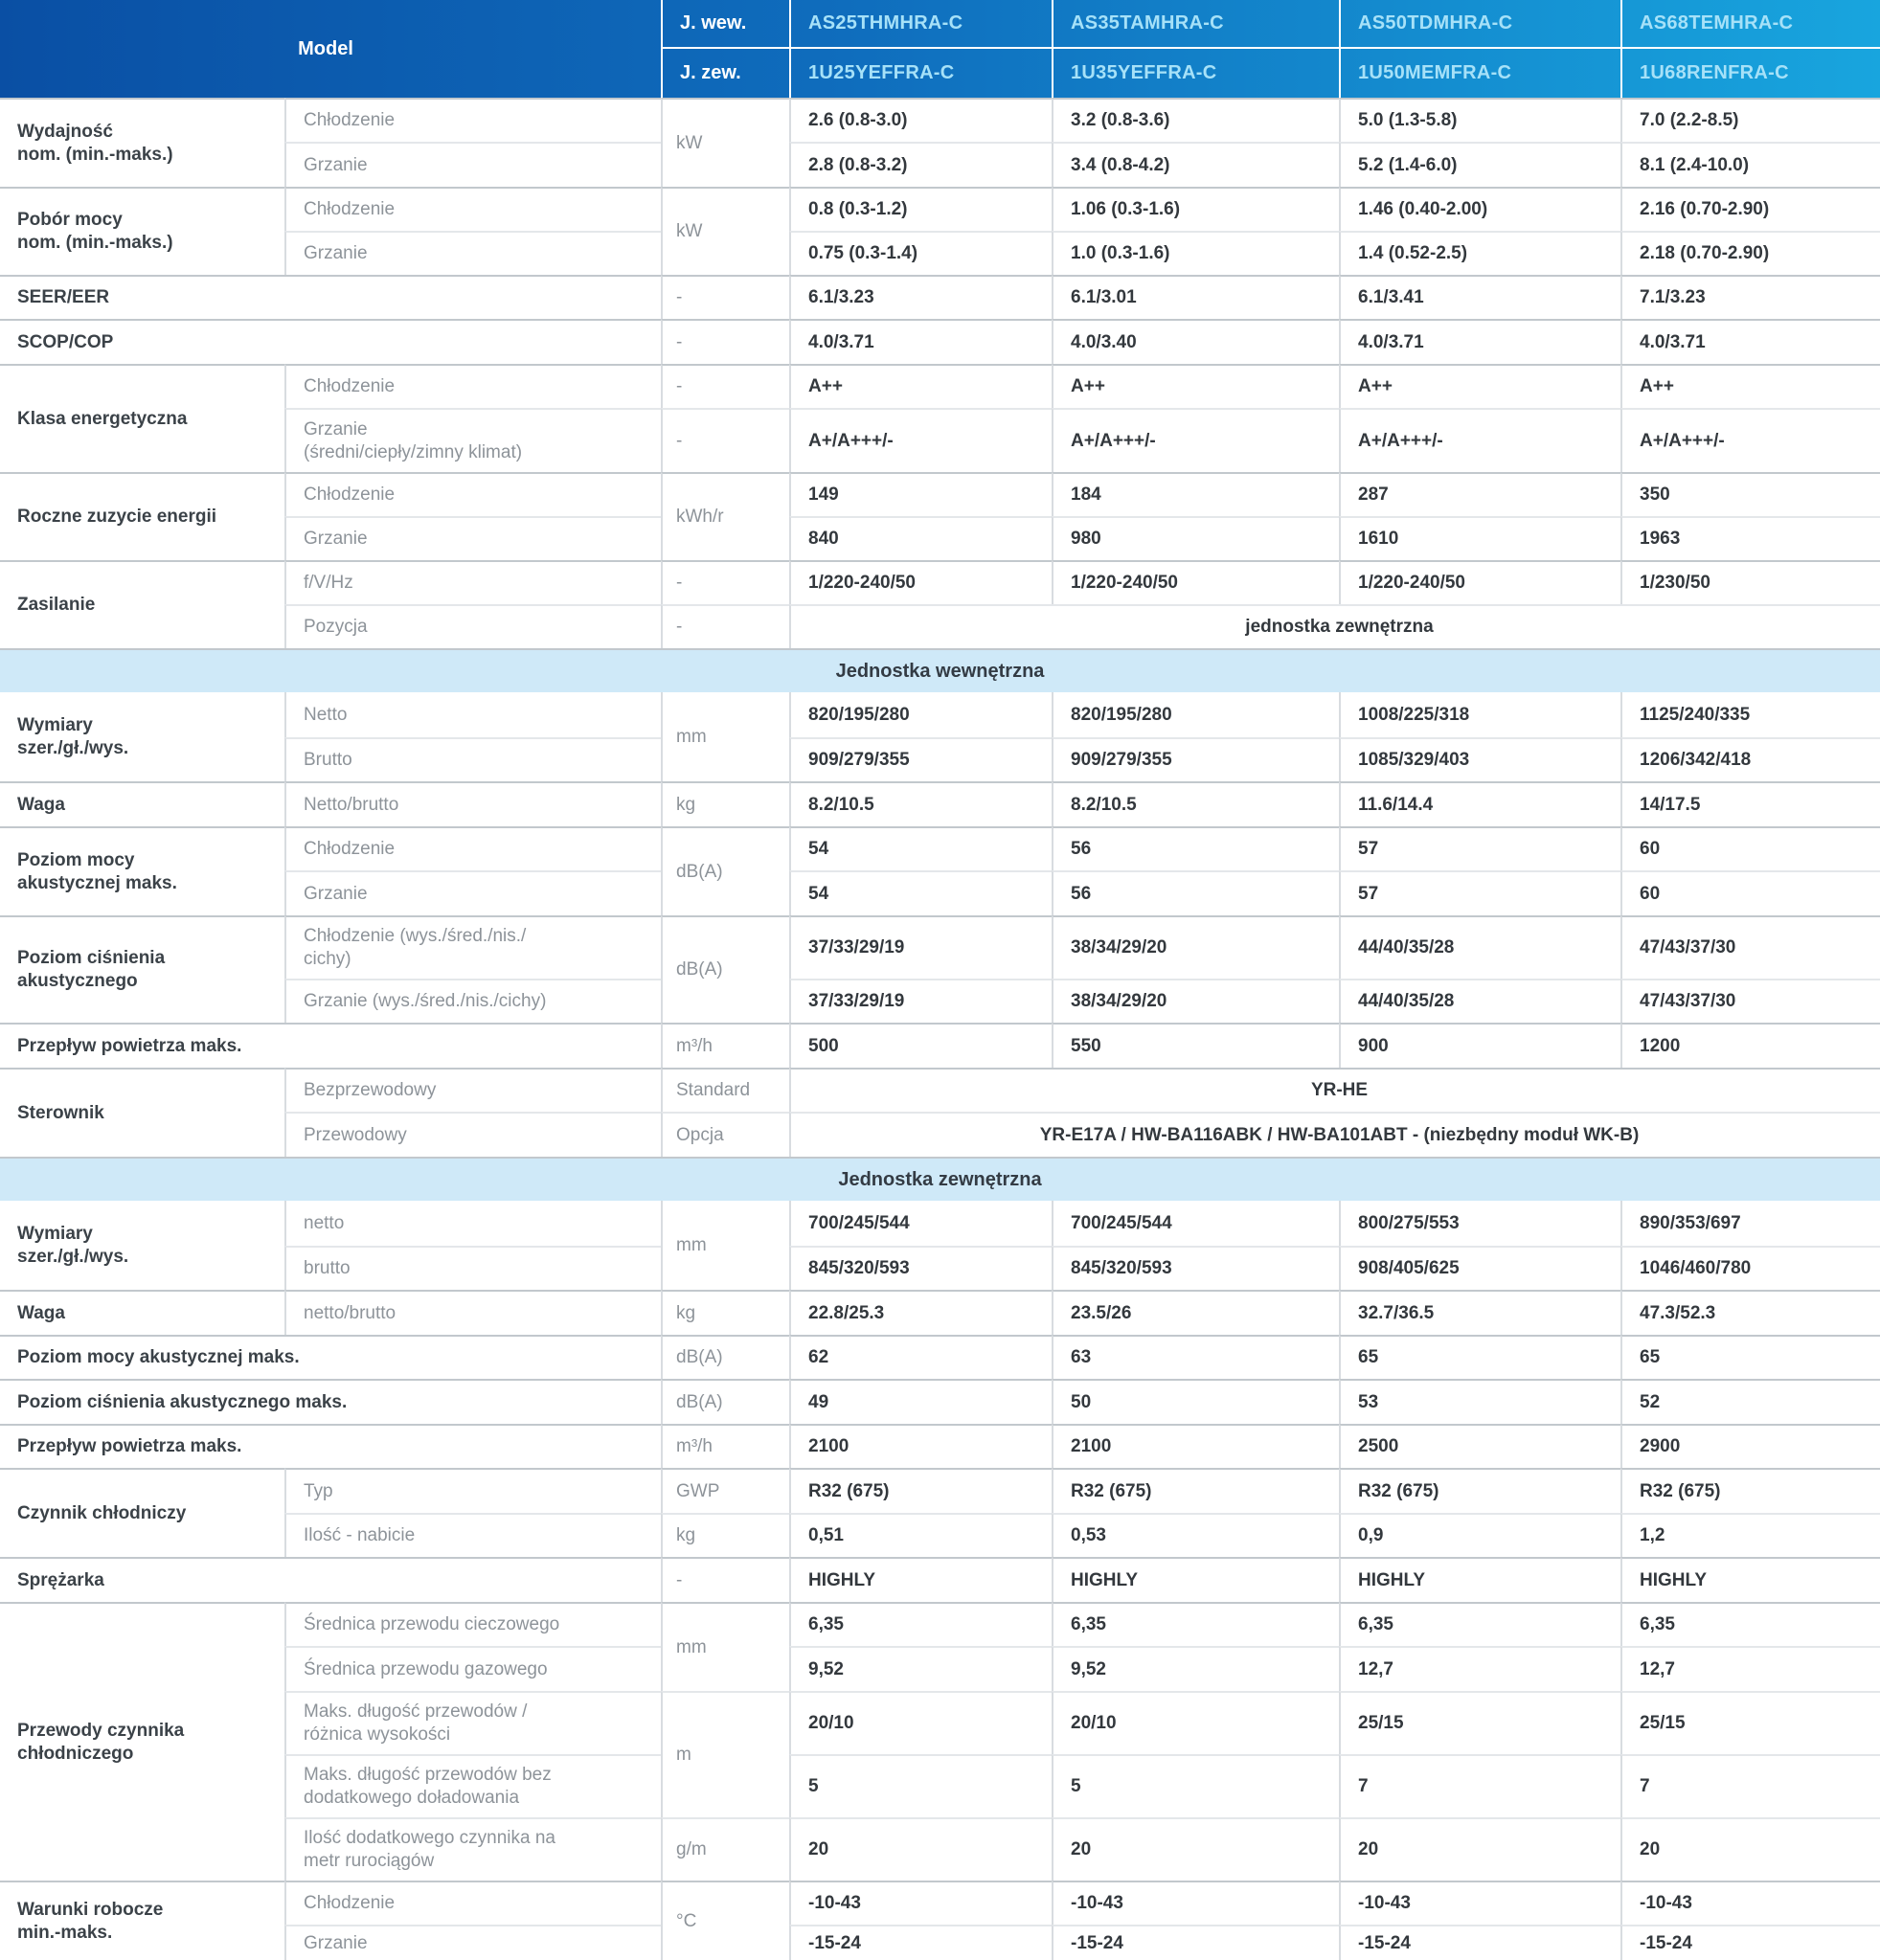  Describe the element at coordinates (1195, 759) in the screenshot. I see `value-cell: 909/279/355` at that location.